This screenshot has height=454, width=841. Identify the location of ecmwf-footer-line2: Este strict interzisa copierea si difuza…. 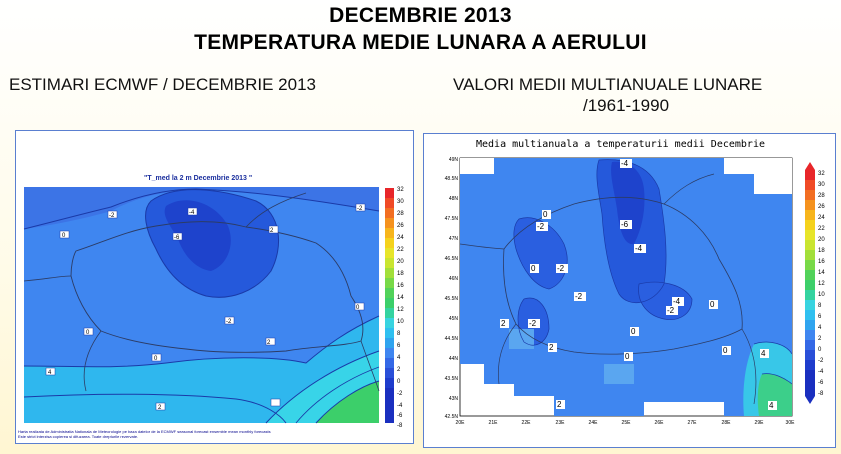
(78, 436).